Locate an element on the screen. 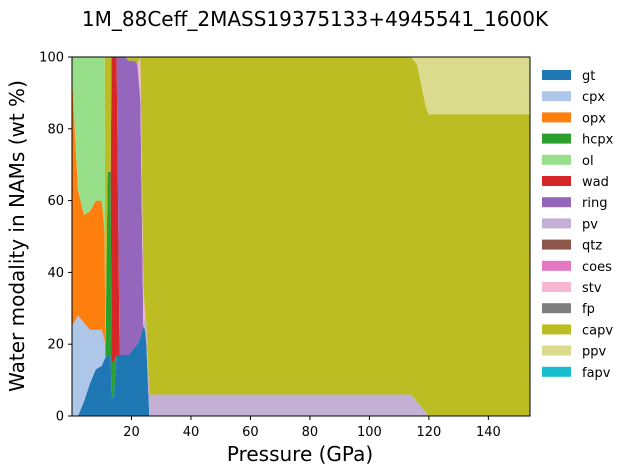  y-tick-label: 20 is located at coordinates (55, 345).